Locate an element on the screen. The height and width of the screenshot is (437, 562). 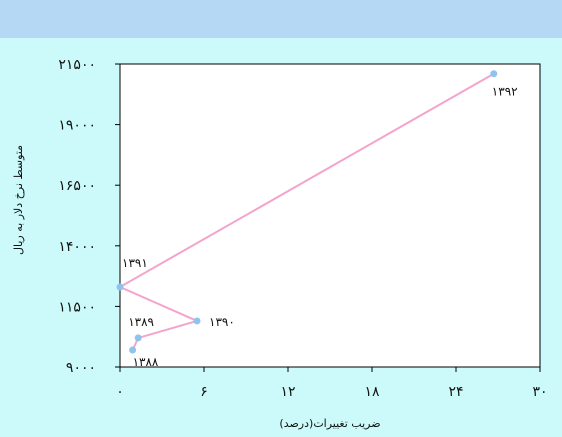
header-bar is located at coordinates (281, 19).